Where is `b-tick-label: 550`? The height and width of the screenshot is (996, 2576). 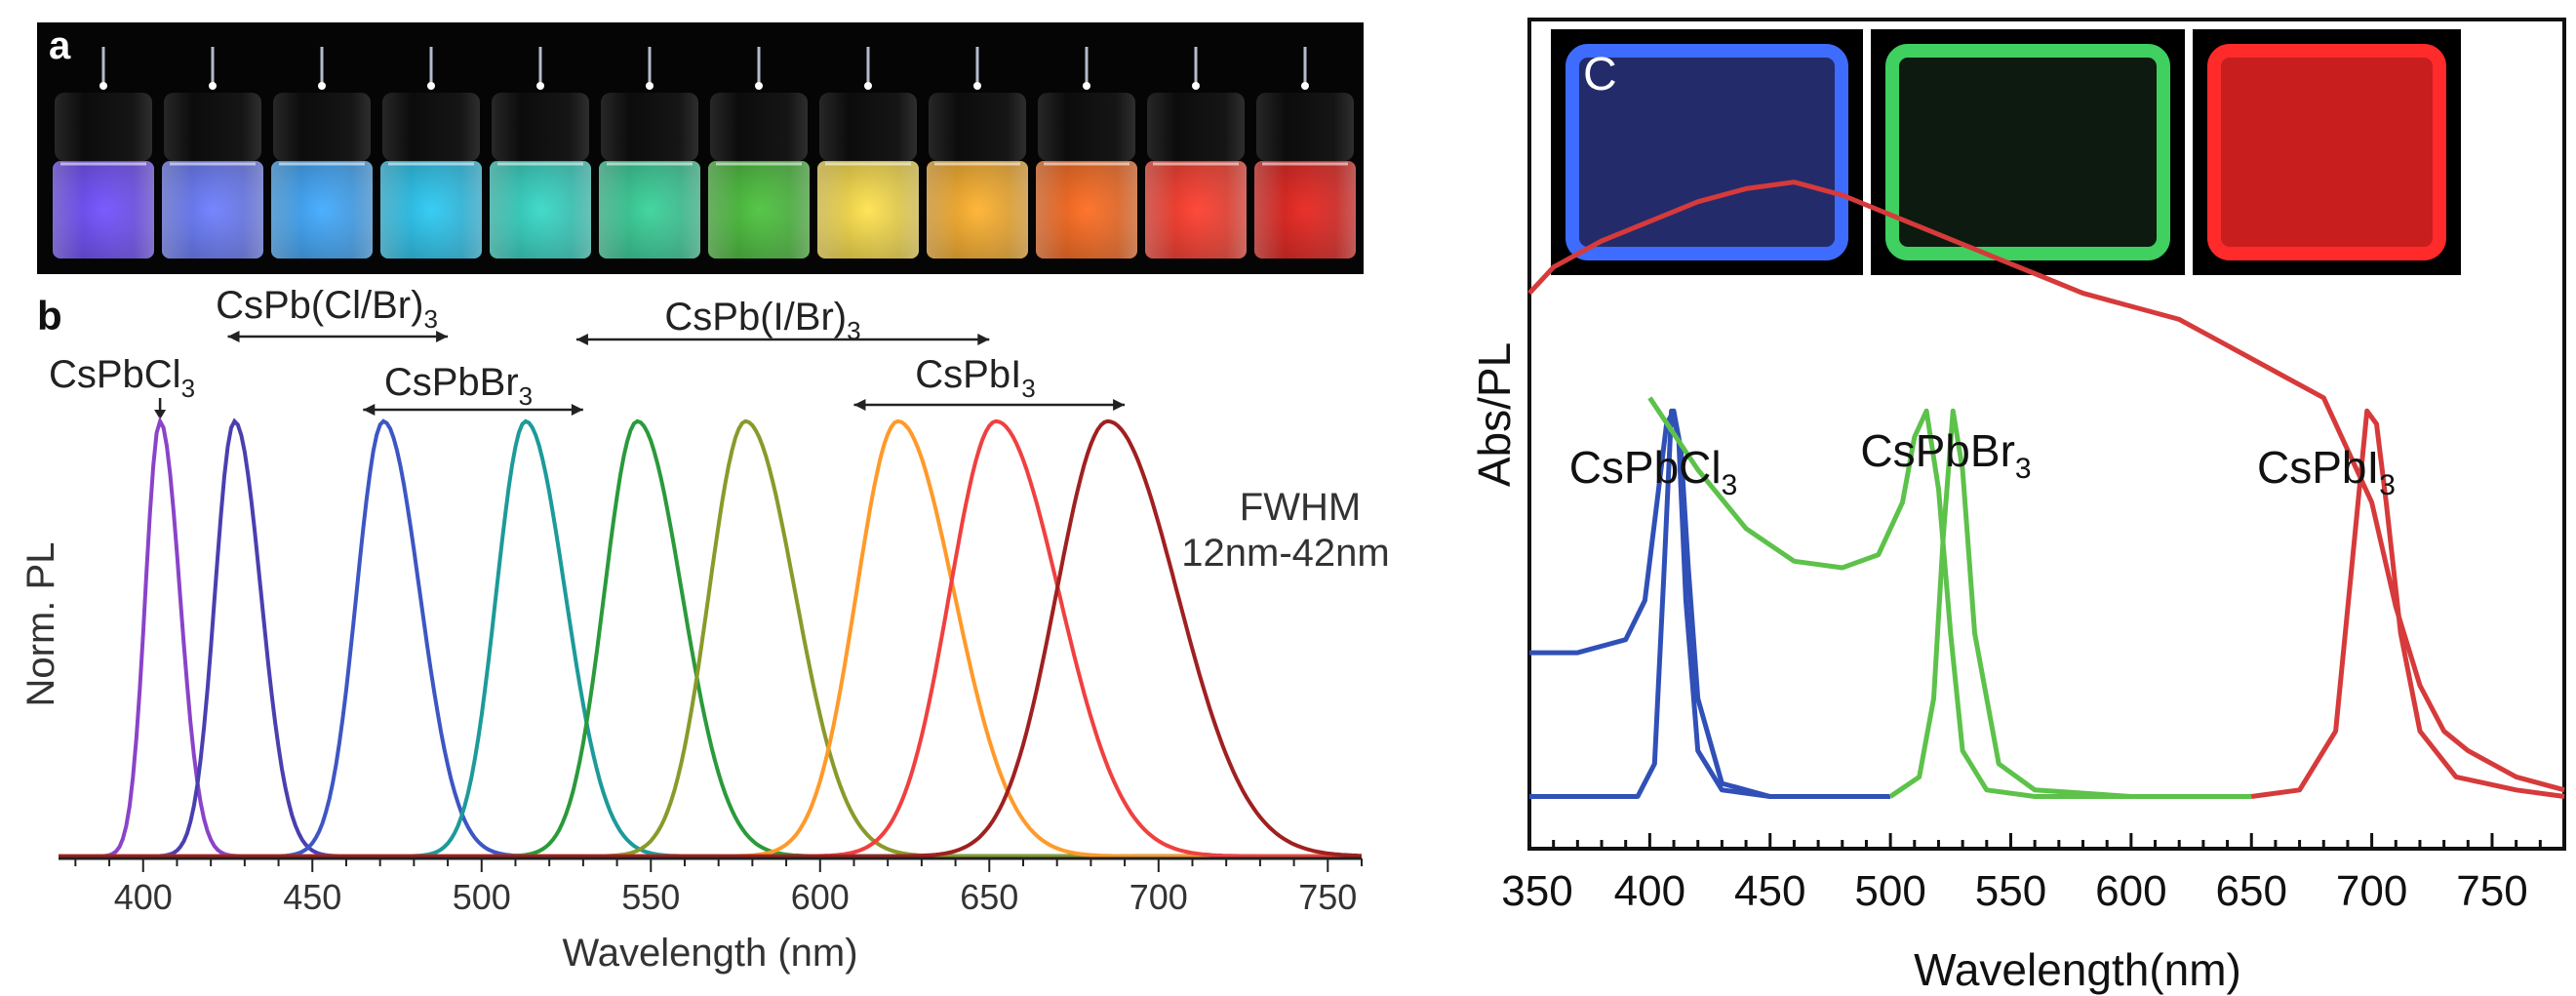 b-tick-label: 550 is located at coordinates (650, 897).